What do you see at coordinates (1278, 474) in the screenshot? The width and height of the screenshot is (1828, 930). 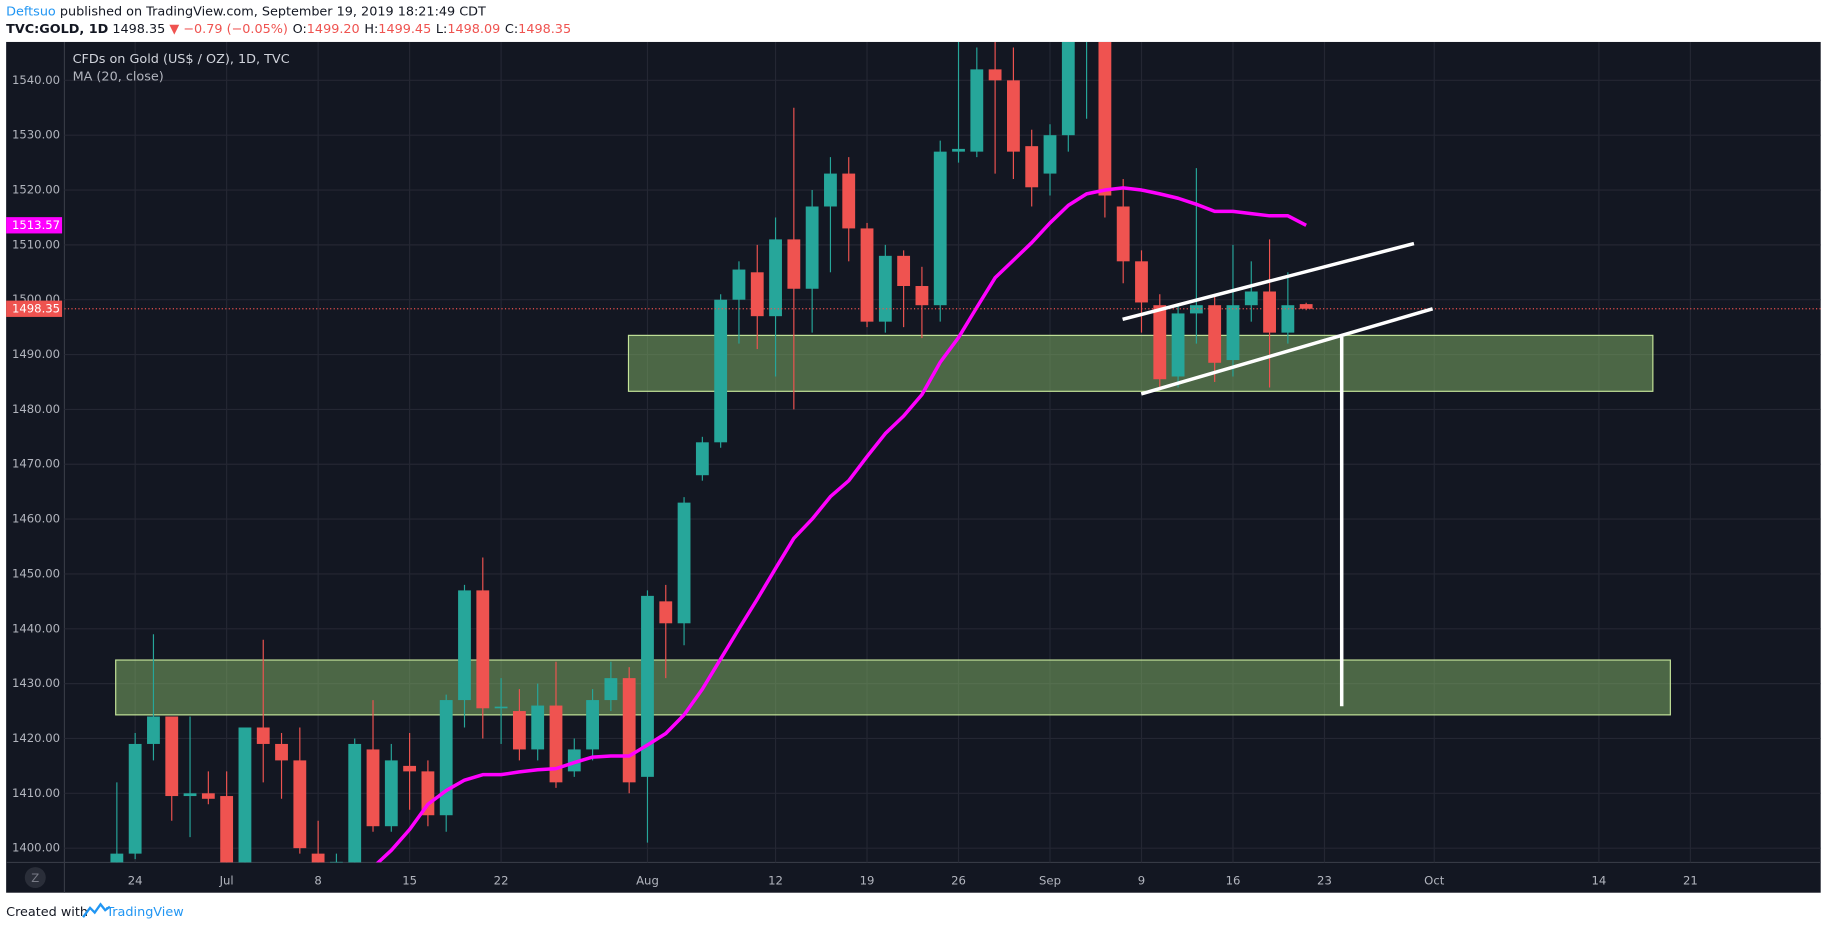 I see `drawings` at bounding box center [1278, 474].